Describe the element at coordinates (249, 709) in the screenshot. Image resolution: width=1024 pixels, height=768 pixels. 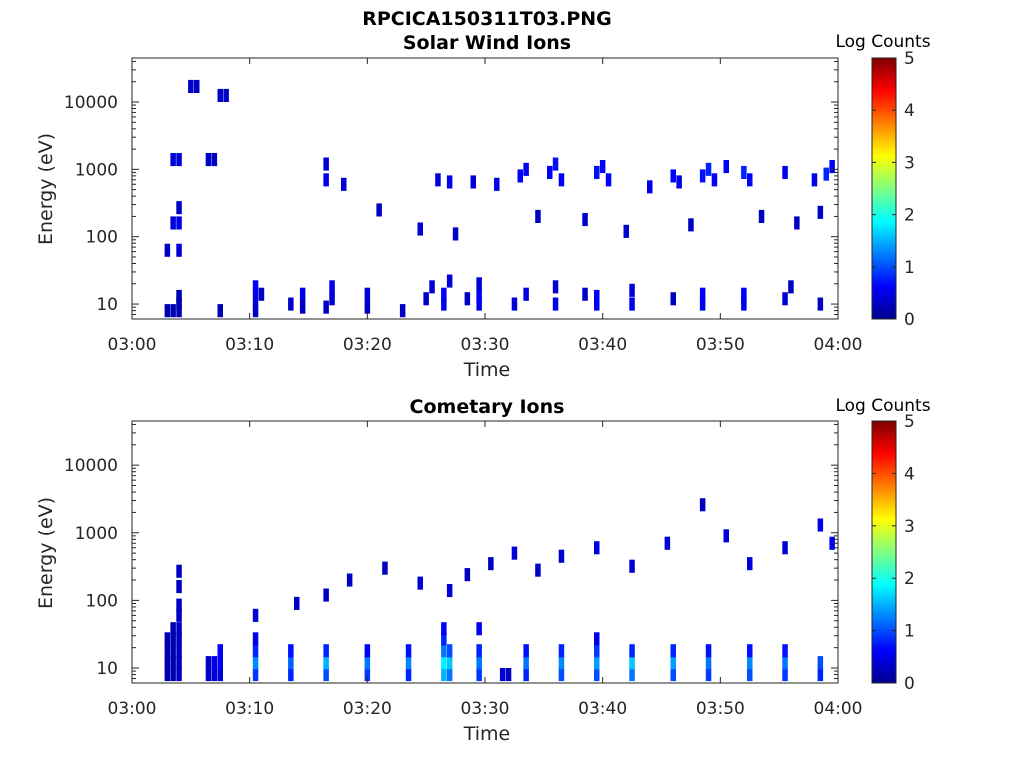
I see `x-tick-label: 03:10` at that location.